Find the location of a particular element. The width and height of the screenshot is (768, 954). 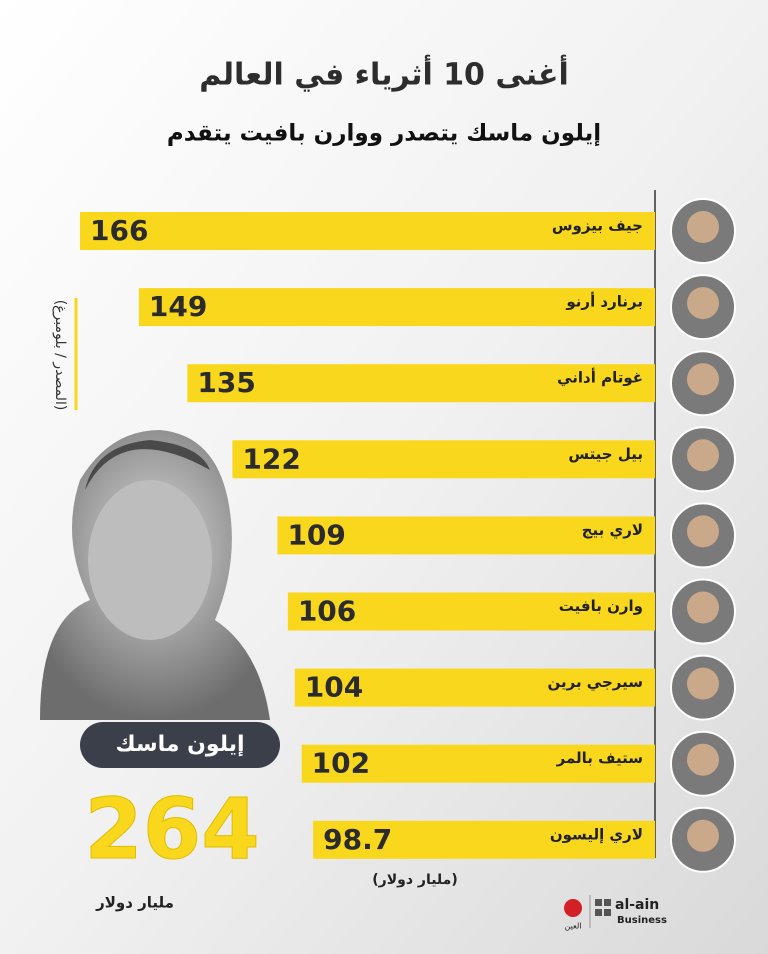

category-label: لاري بيج is located at coordinates (612, 530).